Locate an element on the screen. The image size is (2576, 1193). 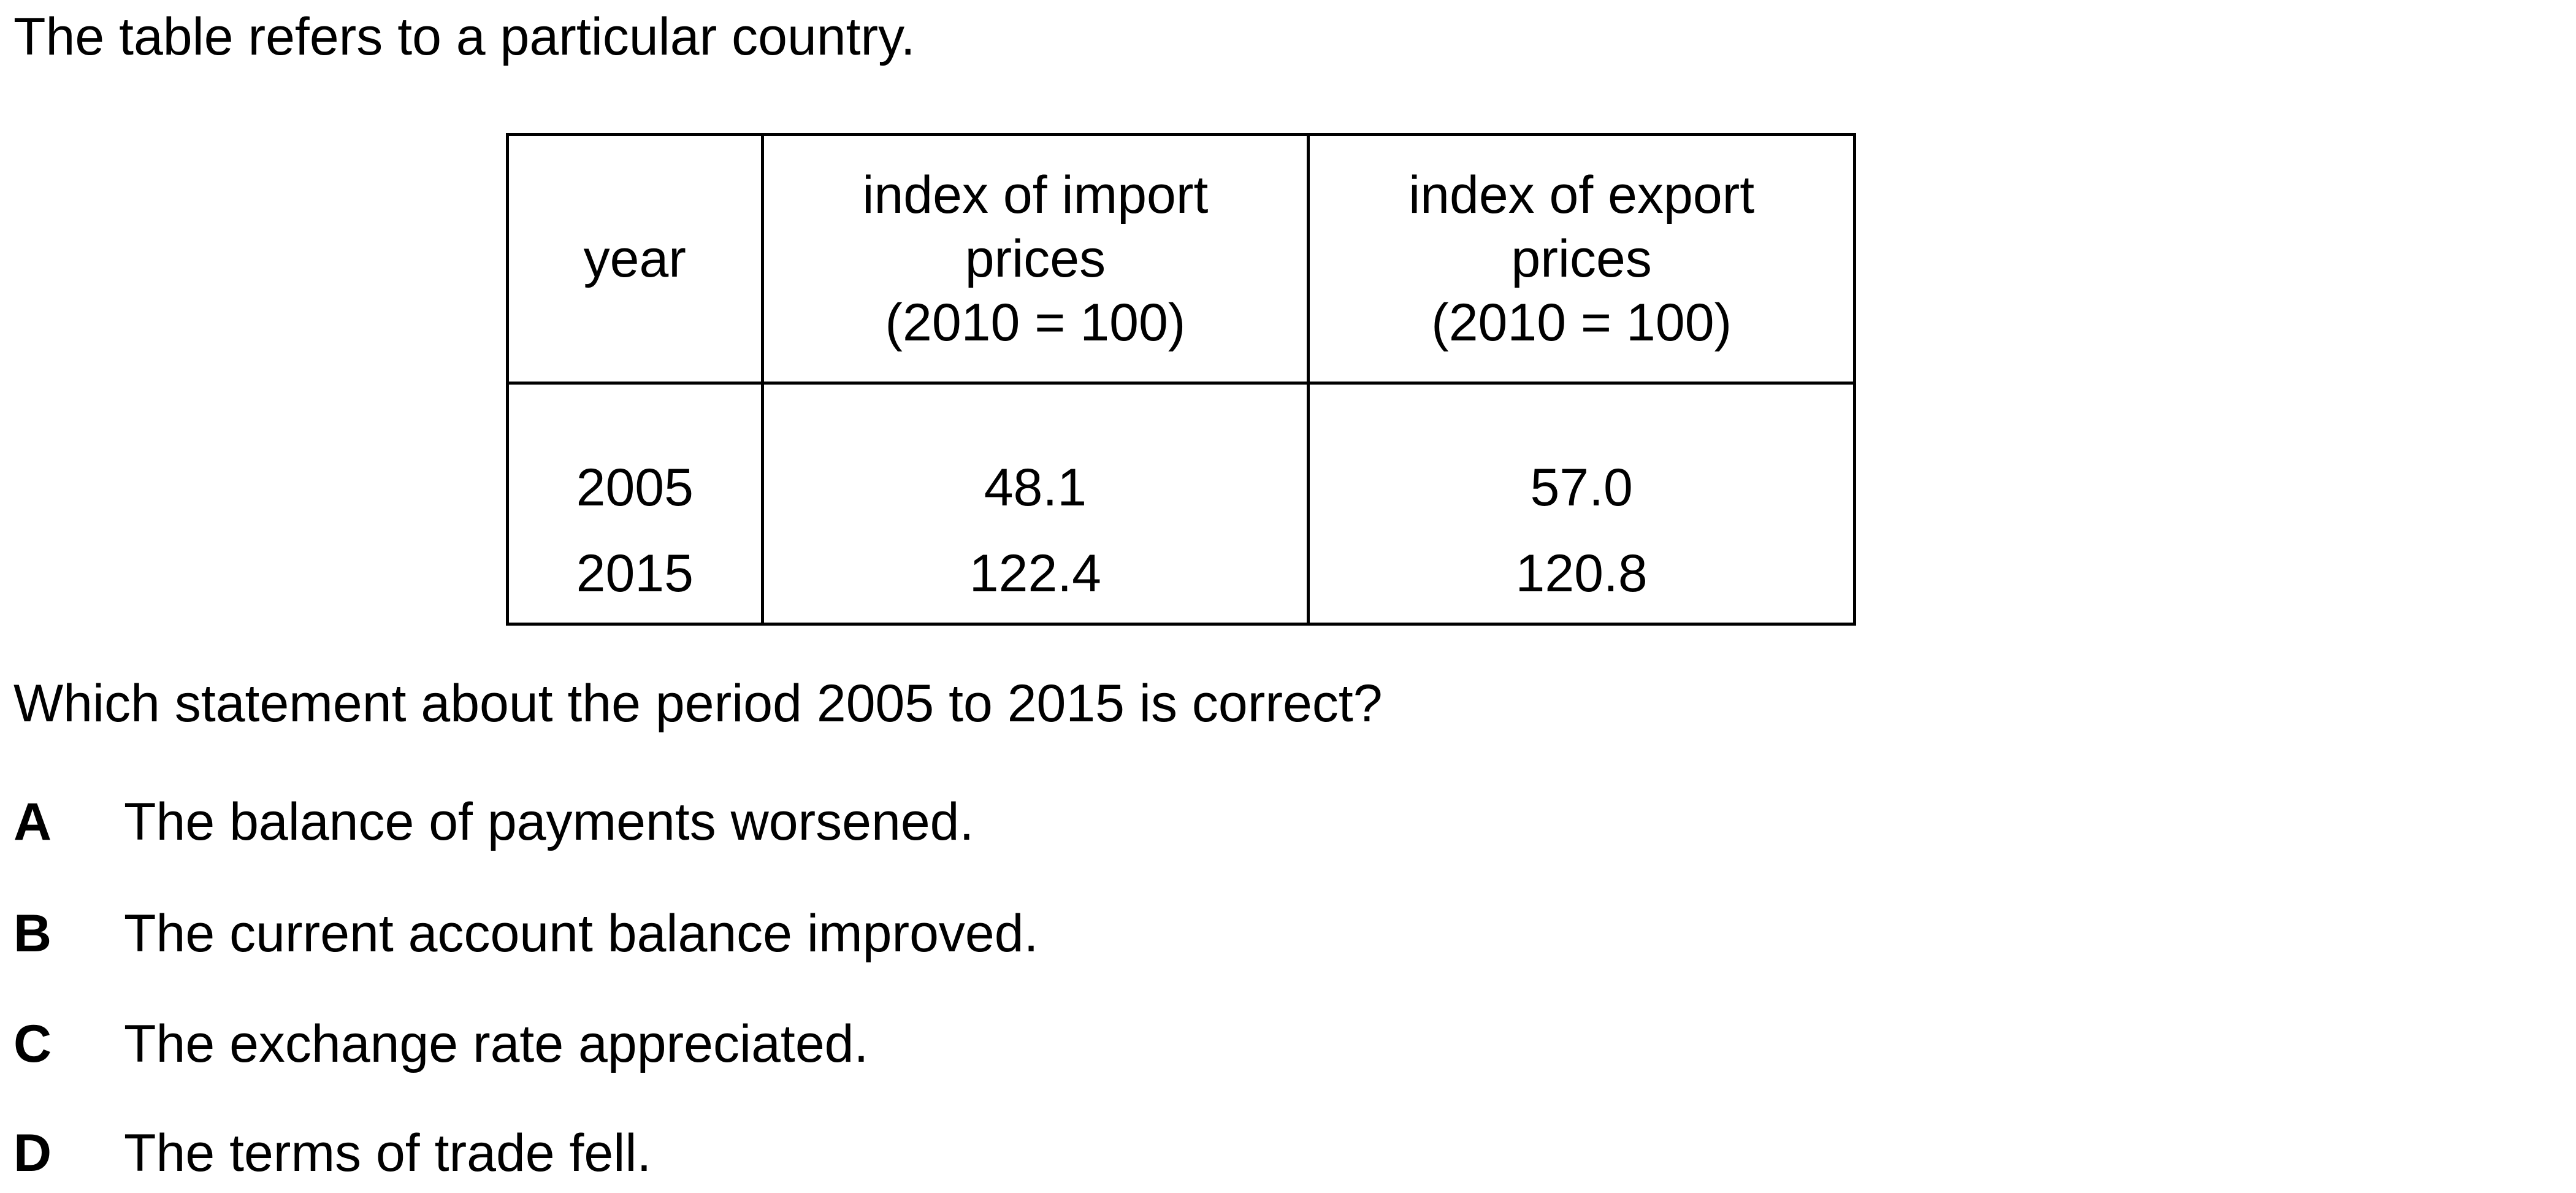
header-import-line-3: (2010 = 100) is located at coordinates (1035, 322).